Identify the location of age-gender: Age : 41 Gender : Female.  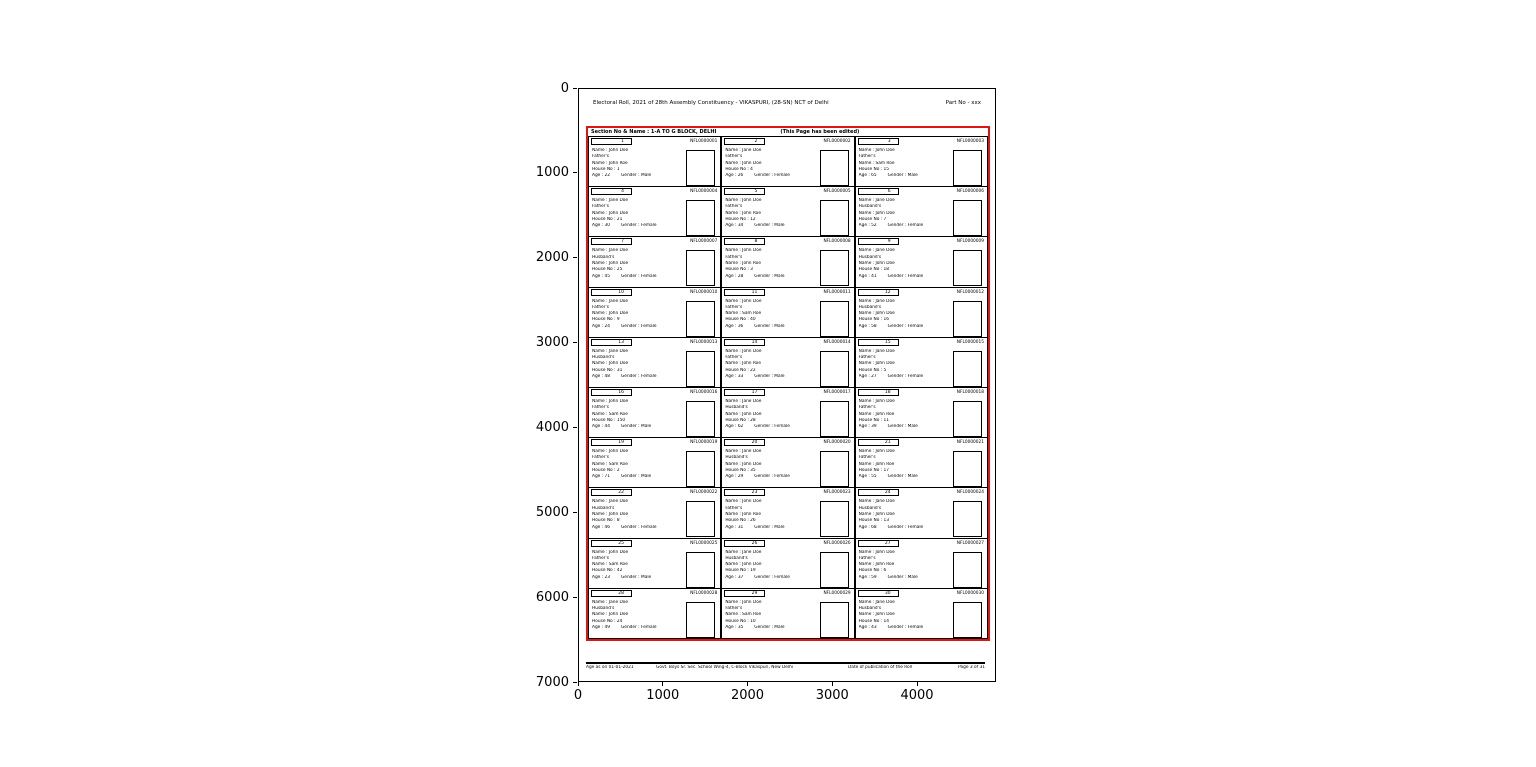
(891, 276).